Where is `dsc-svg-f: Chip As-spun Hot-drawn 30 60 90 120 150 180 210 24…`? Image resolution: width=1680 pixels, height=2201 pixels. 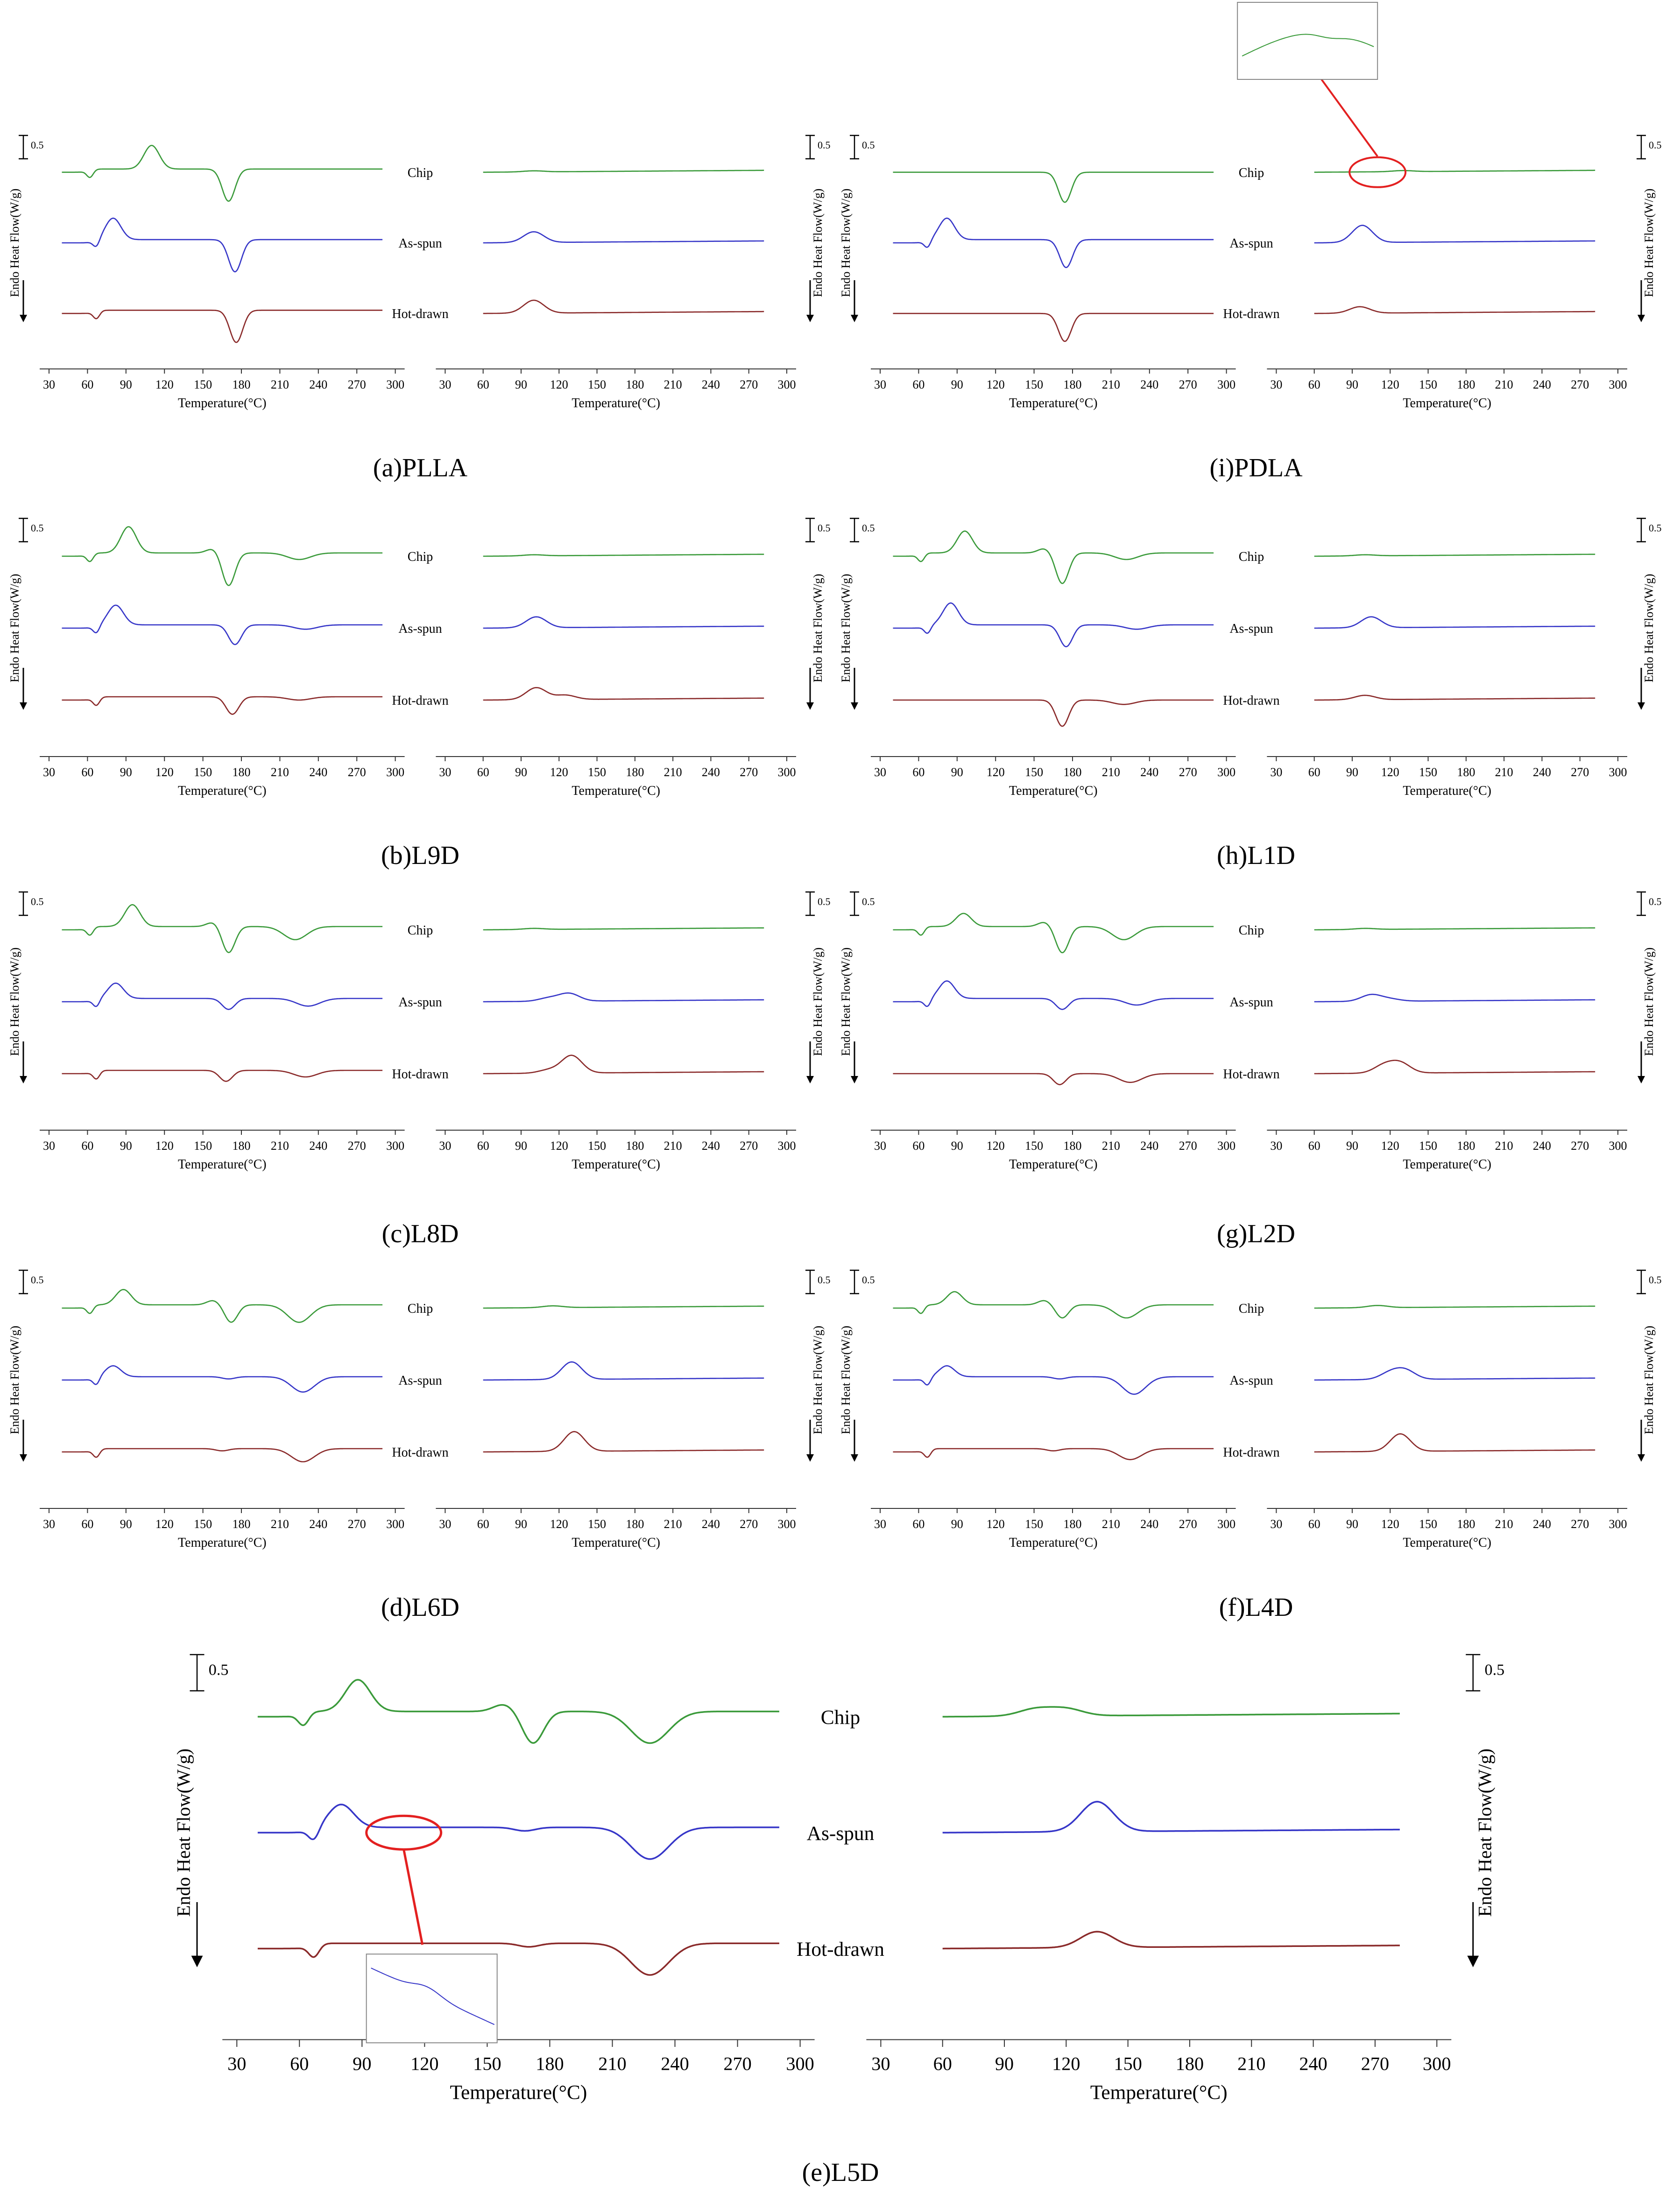 dsc-svg-f: Chip As-spun Hot-drawn 30 60 90 120 150 180 210 24… is located at coordinates (1250, 1409).